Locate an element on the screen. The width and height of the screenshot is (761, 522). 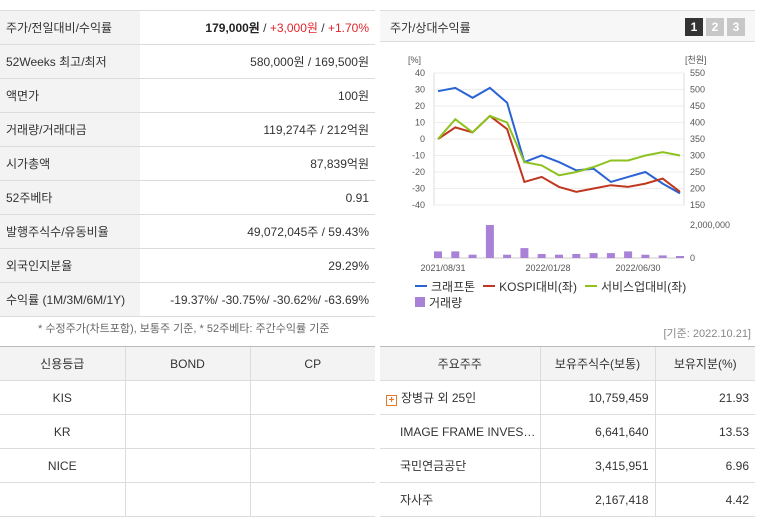
summary-row-volume: 거래량/거래대금 119,274주 / 212억원 is located at coordinates (187, 129).